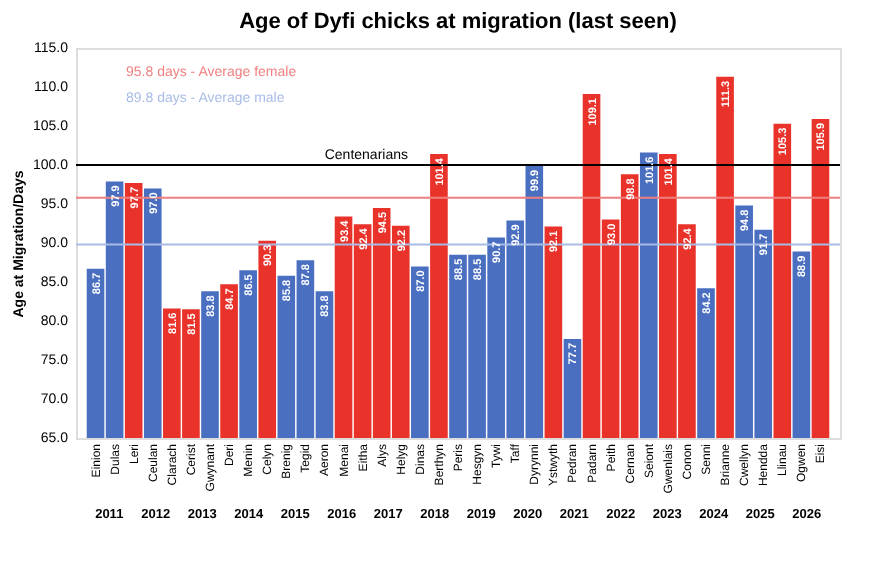  What do you see at coordinates (458, 22) in the screenshot?
I see `chart-title: Age of Dyfi chicks at migration (last seen)` at bounding box center [458, 22].